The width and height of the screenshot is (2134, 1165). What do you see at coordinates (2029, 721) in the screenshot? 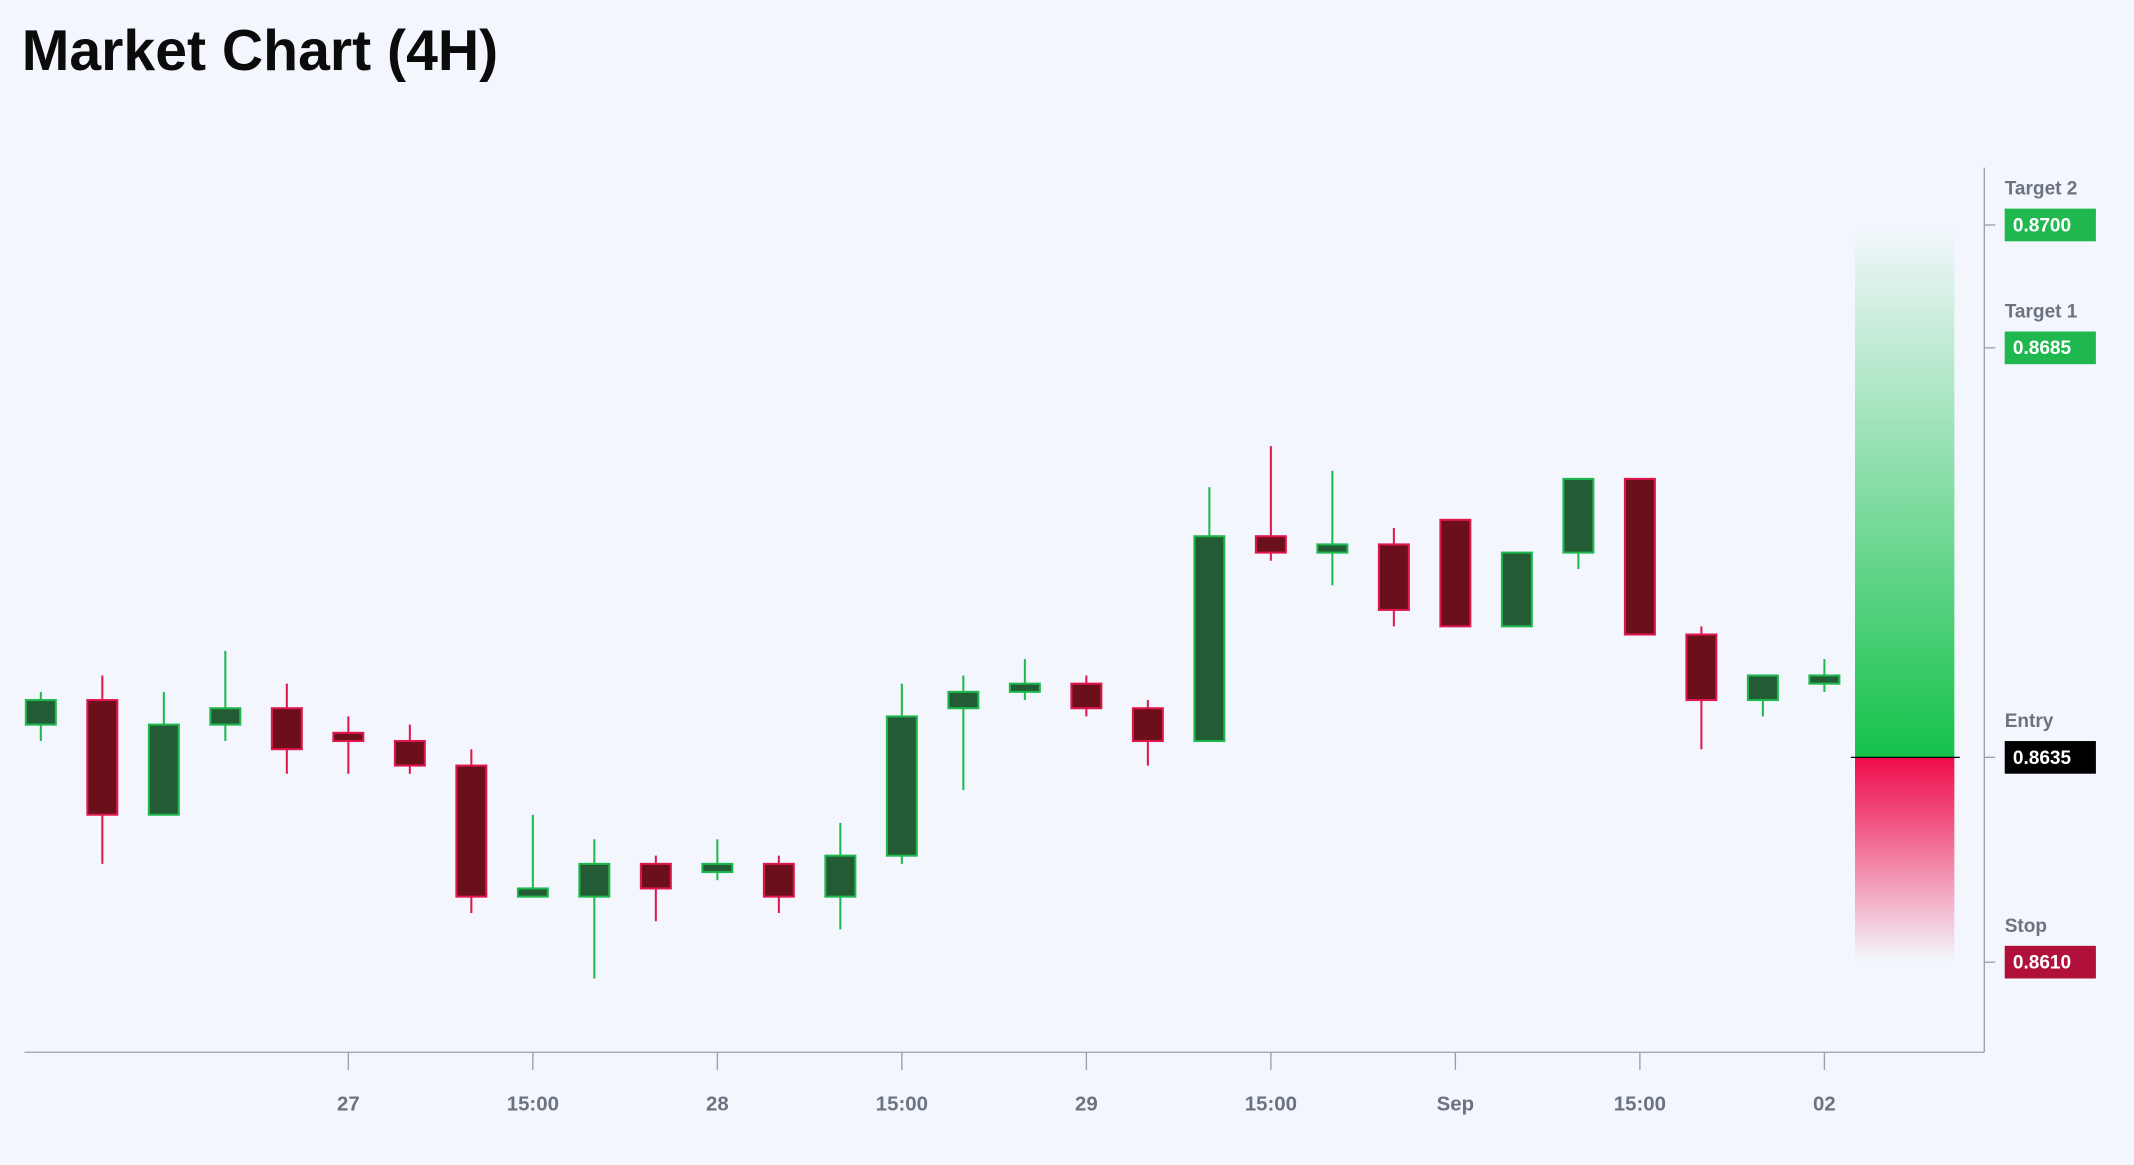
I see `level-name: Entry` at bounding box center [2029, 721].